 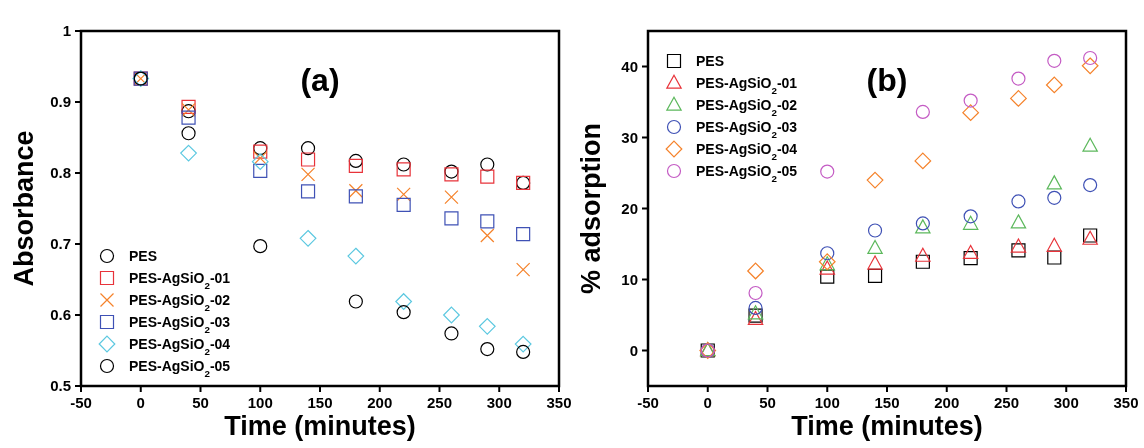 What do you see at coordinates (60, 243) in the screenshot?
I see `y-tick-label: 0.7` at bounding box center [60, 243].